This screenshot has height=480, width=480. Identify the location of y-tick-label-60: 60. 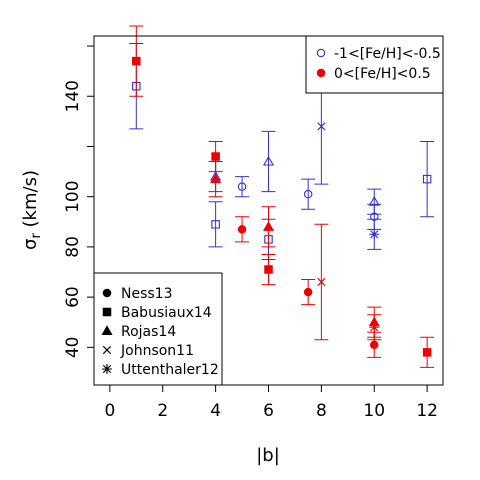
(73, 297).